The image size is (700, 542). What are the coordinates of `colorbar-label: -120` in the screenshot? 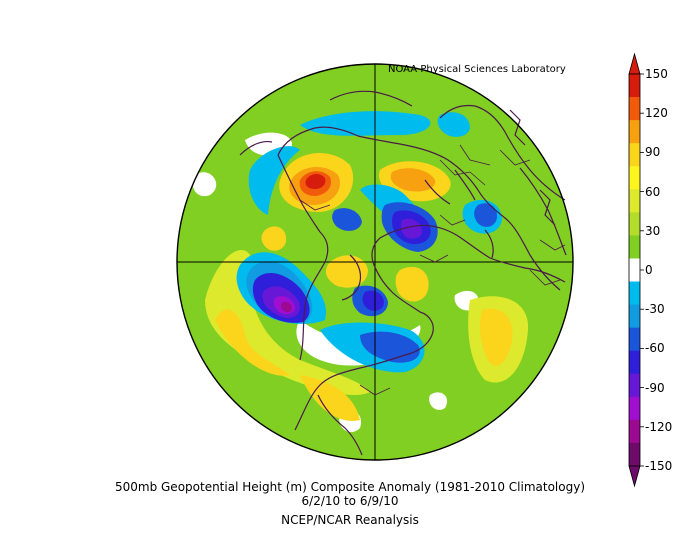 It's located at (659, 426).